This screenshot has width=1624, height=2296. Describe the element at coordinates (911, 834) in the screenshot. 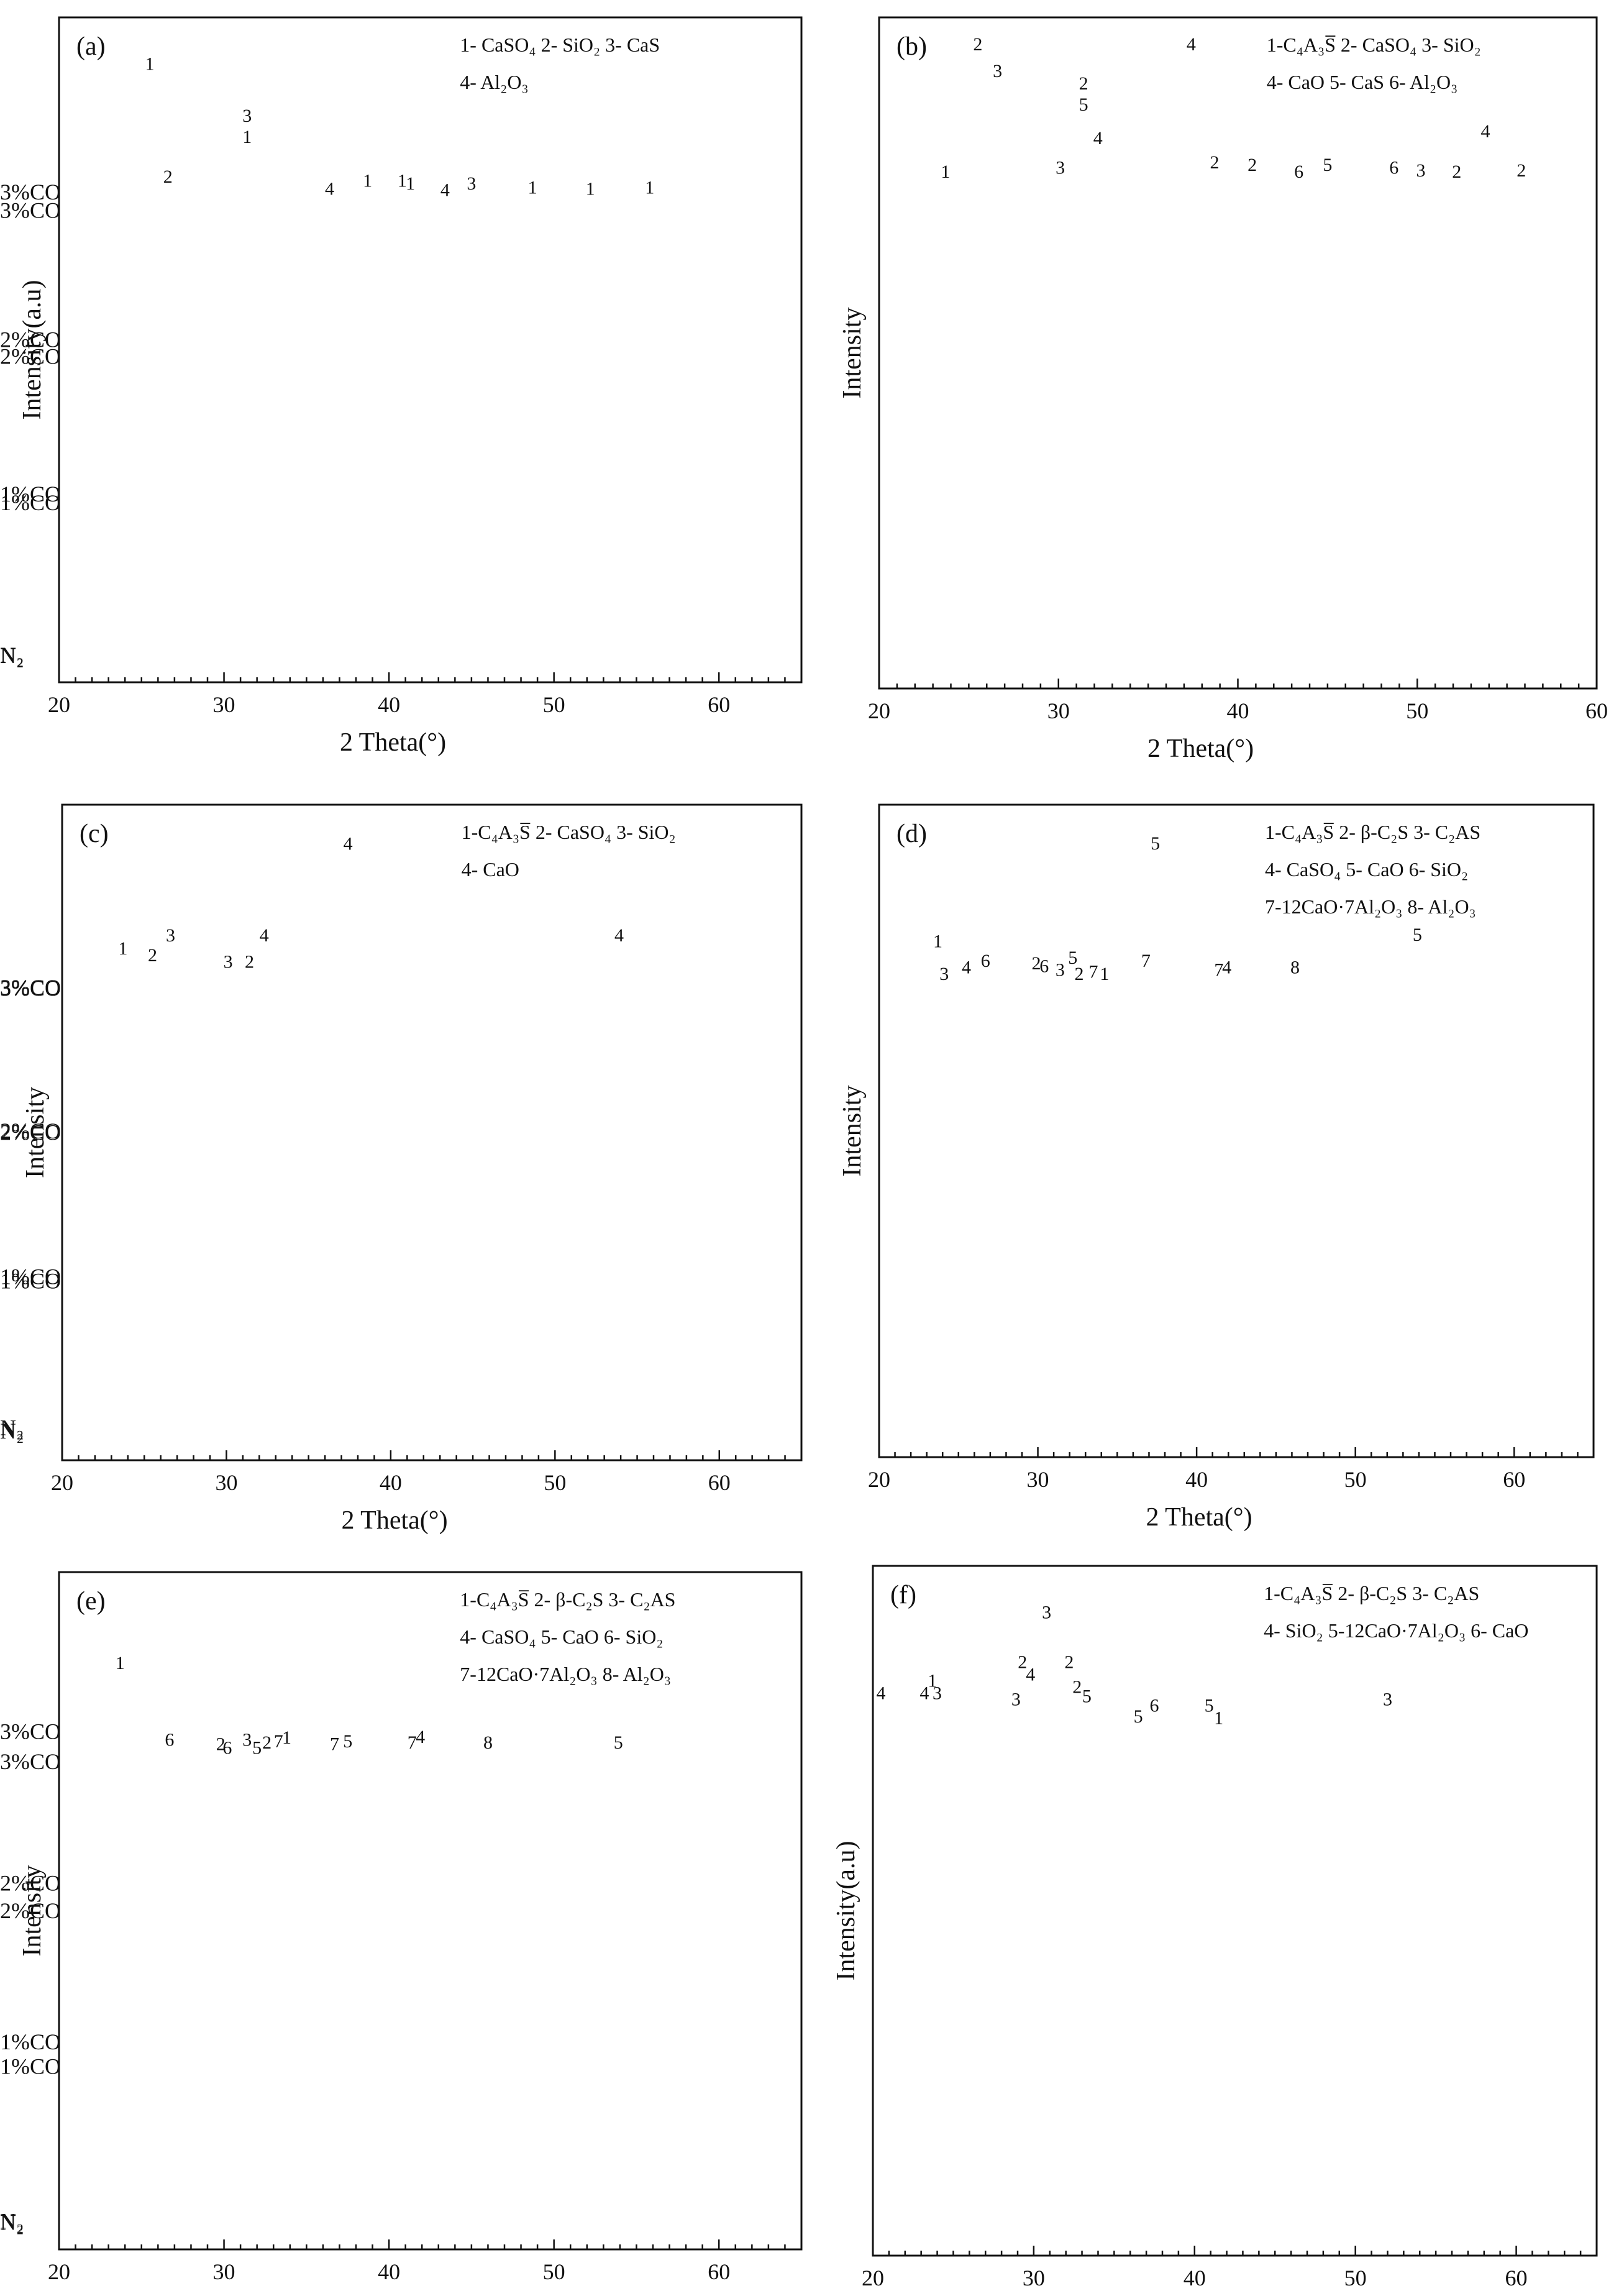

I see `panel-tag: (d)` at that location.